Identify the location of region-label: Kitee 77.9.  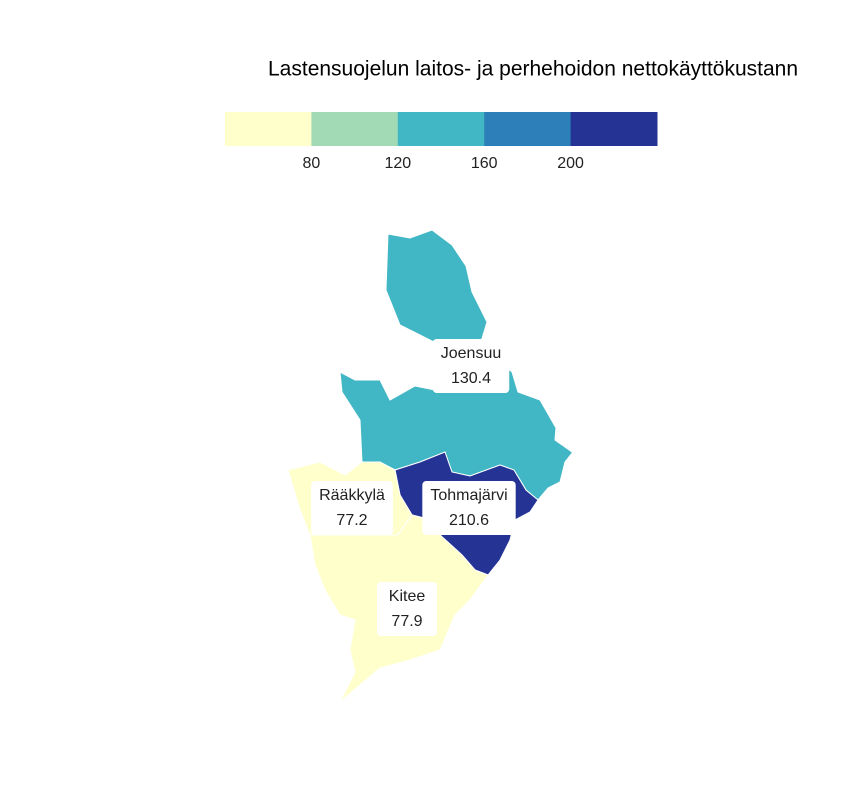
(407, 609).